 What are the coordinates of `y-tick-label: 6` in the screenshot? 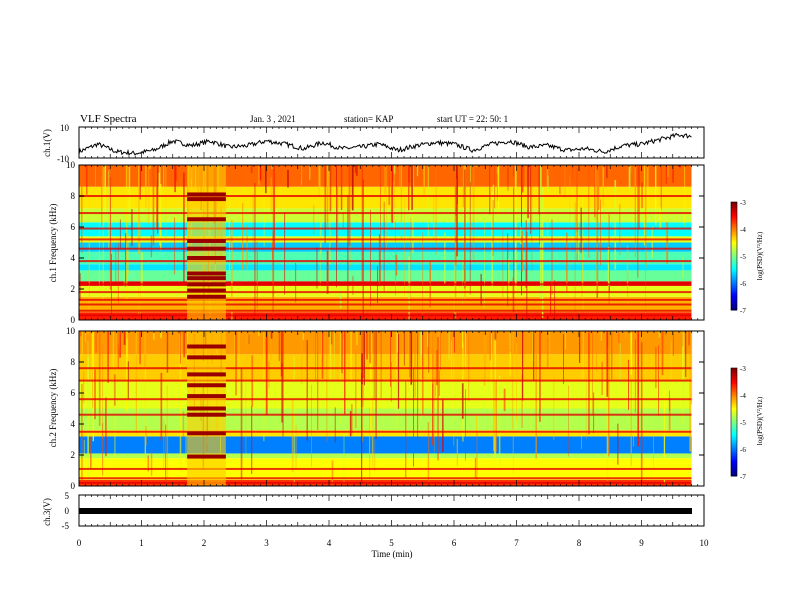 It's located at (73, 227).